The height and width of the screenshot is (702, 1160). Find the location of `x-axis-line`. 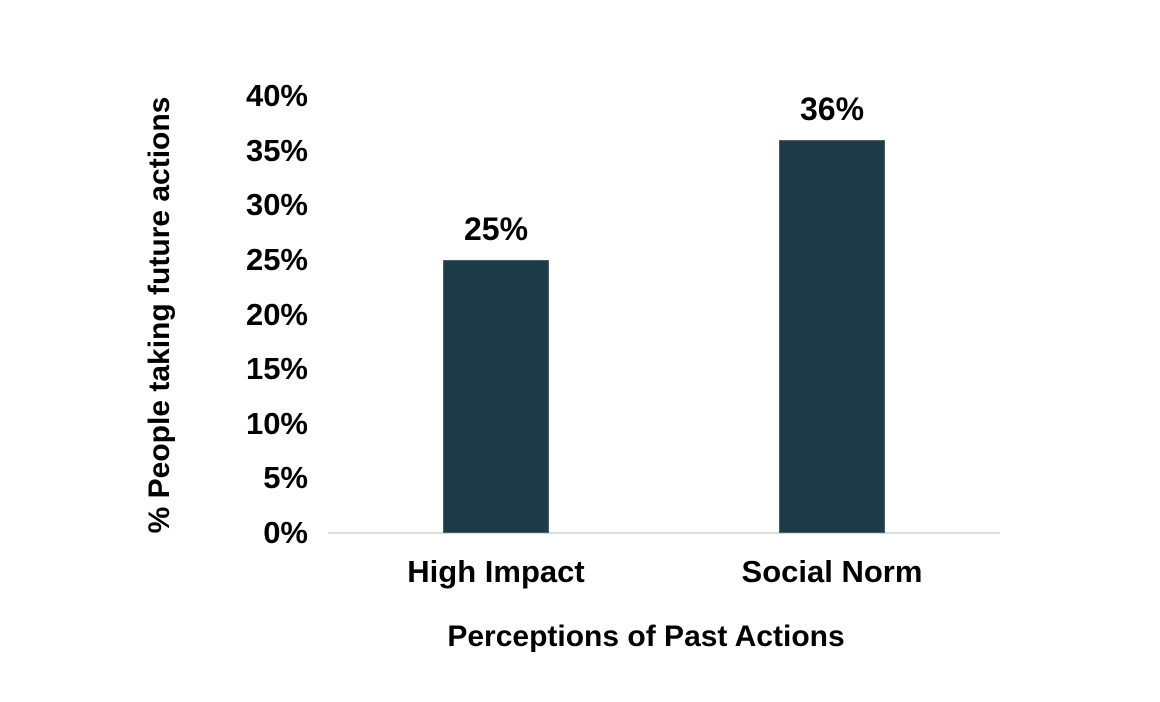

x-axis-line is located at coordinates (664, 533).